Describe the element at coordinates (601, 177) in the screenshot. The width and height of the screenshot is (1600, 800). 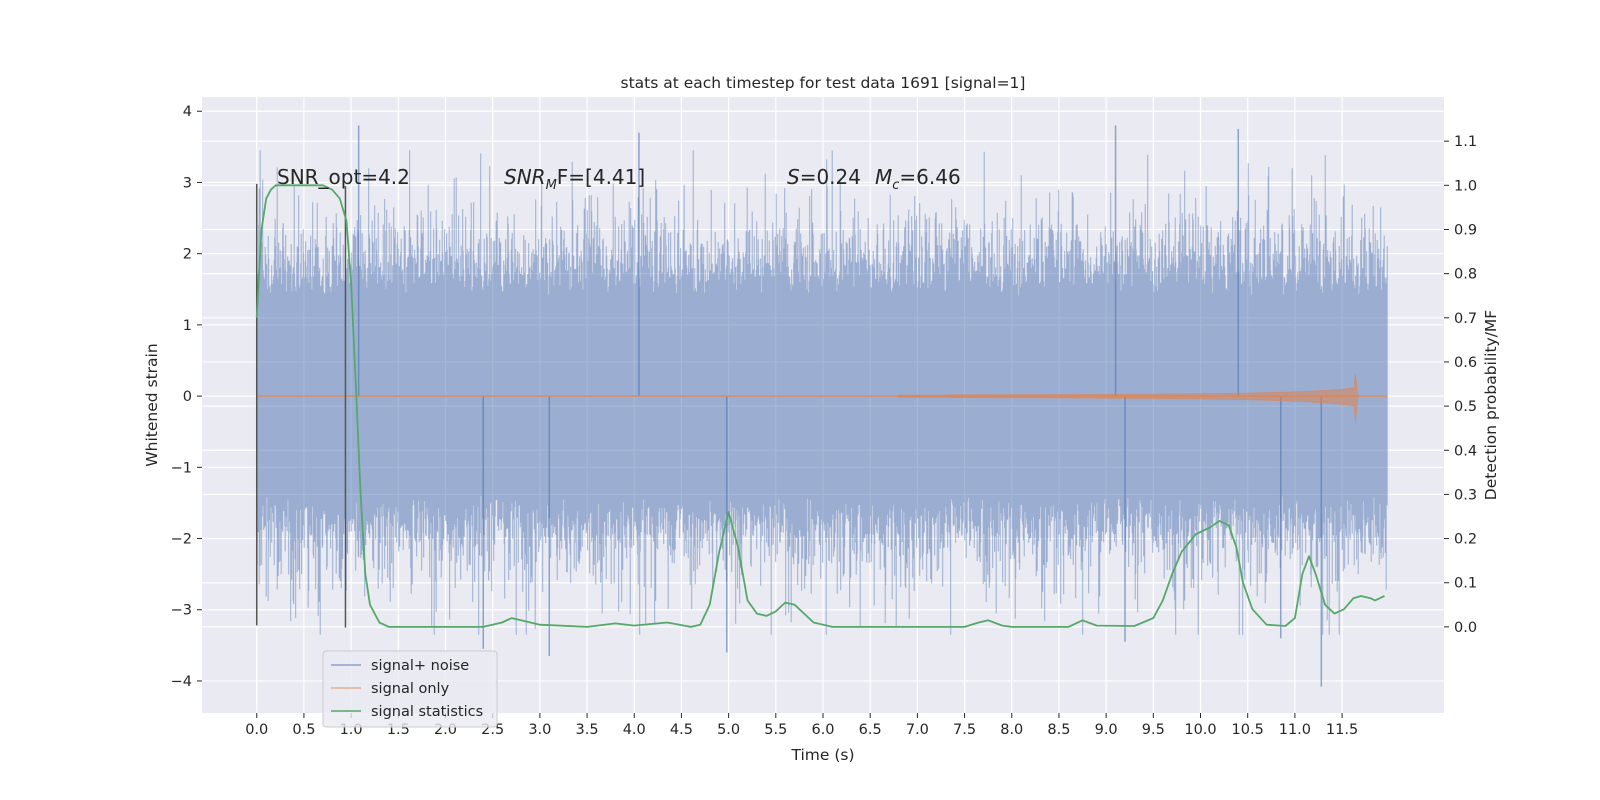
I see `snr-mf-rest: F=[4.41]` at that location.